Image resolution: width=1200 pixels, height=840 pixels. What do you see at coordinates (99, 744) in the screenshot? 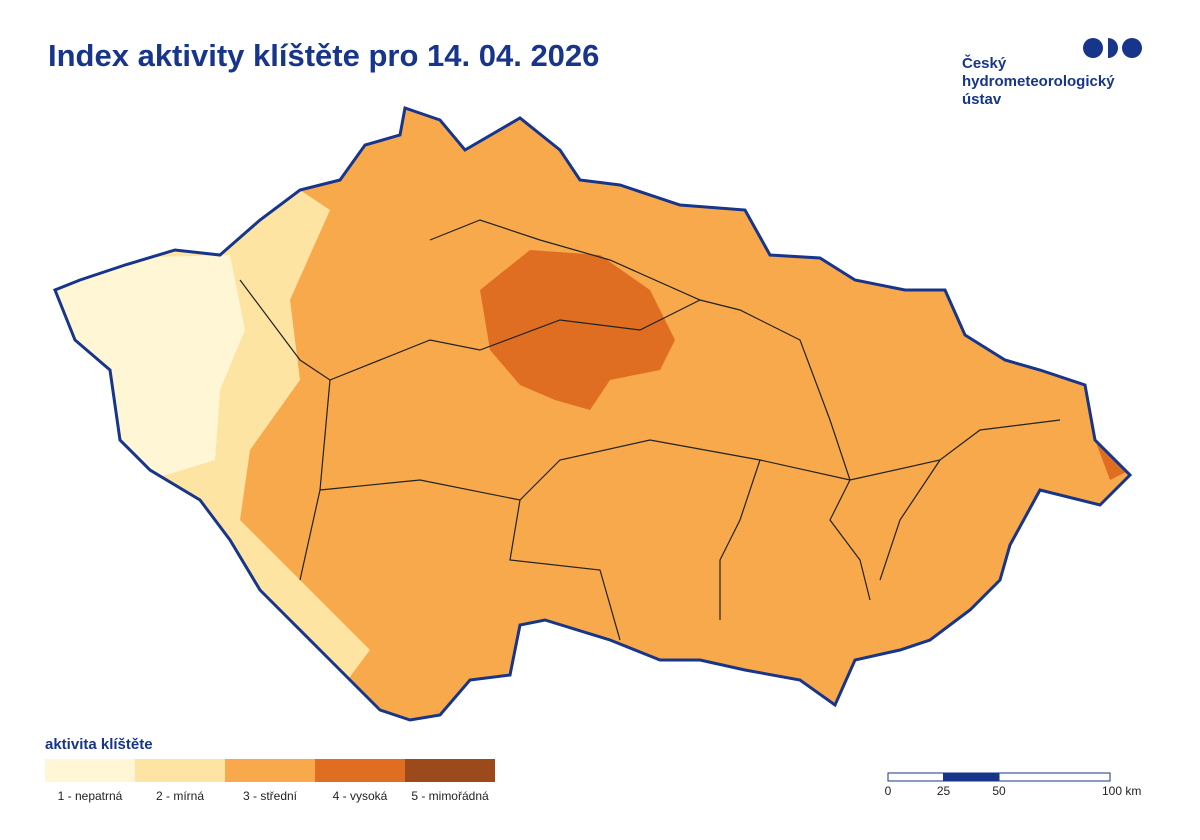
I see `legend-title: aktivita klíštěte` at bounding box center [99, 744].